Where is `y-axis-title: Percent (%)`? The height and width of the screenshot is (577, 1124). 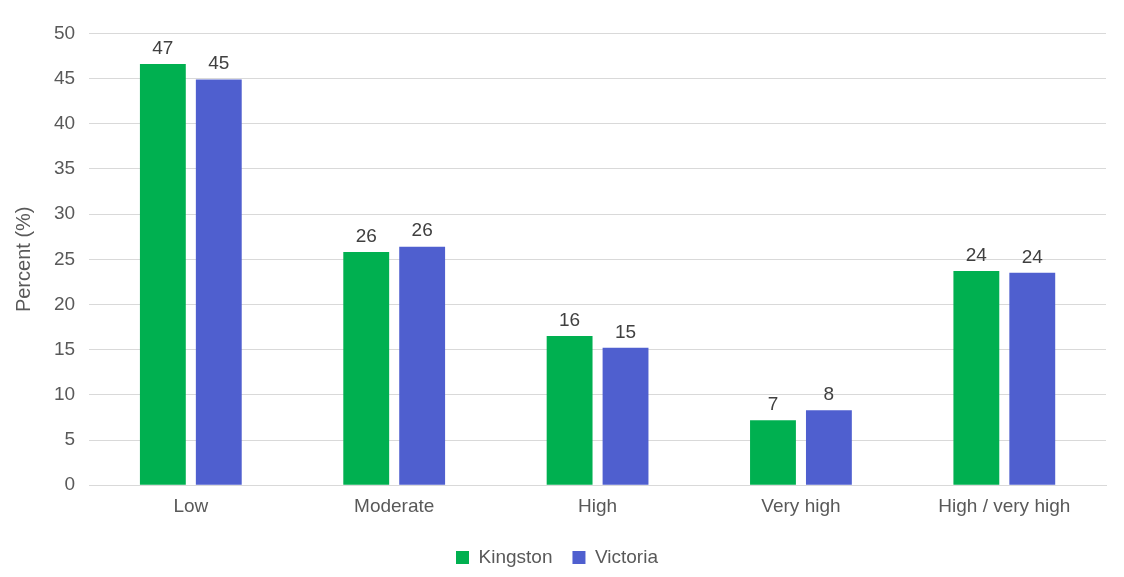
y-axis-title: Percent (%) is located at coordinates (22, 259).